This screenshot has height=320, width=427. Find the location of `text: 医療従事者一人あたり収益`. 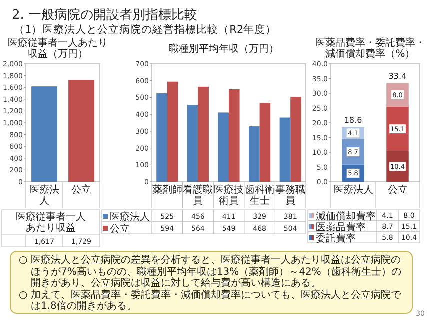

text: 医療従事者一人あたり収益 is located at coordinates (51, 222).